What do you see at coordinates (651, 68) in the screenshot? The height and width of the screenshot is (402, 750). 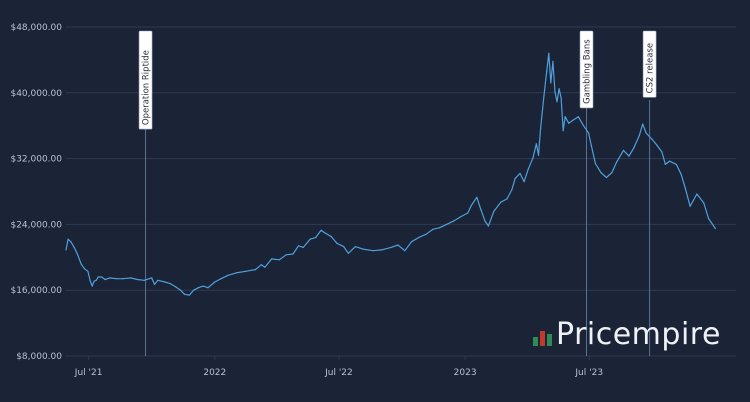 I see `event-label: CS2 release` at bounding box center [651, 68].